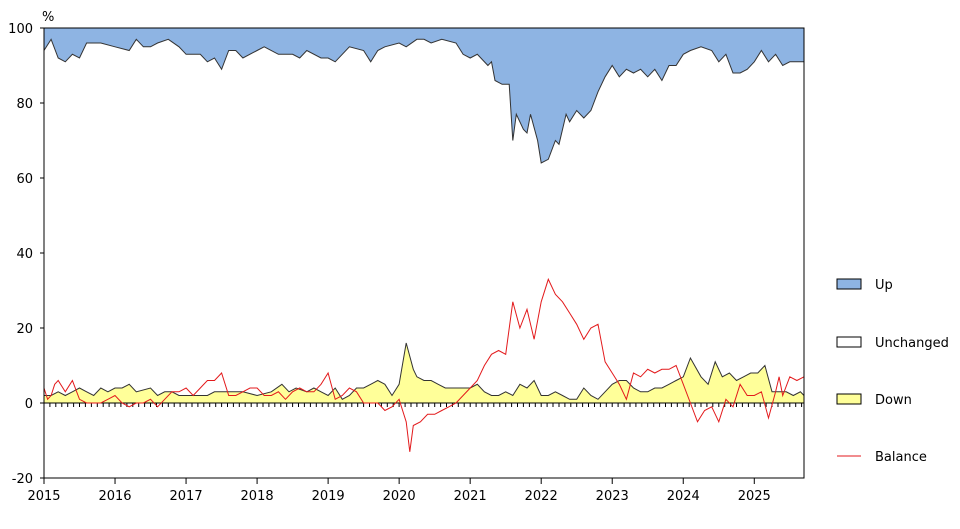  What do you see at coordinates (29, 404) in the screenshot?
I see `y-tick-label: 0` at bounding box center [29, 404].